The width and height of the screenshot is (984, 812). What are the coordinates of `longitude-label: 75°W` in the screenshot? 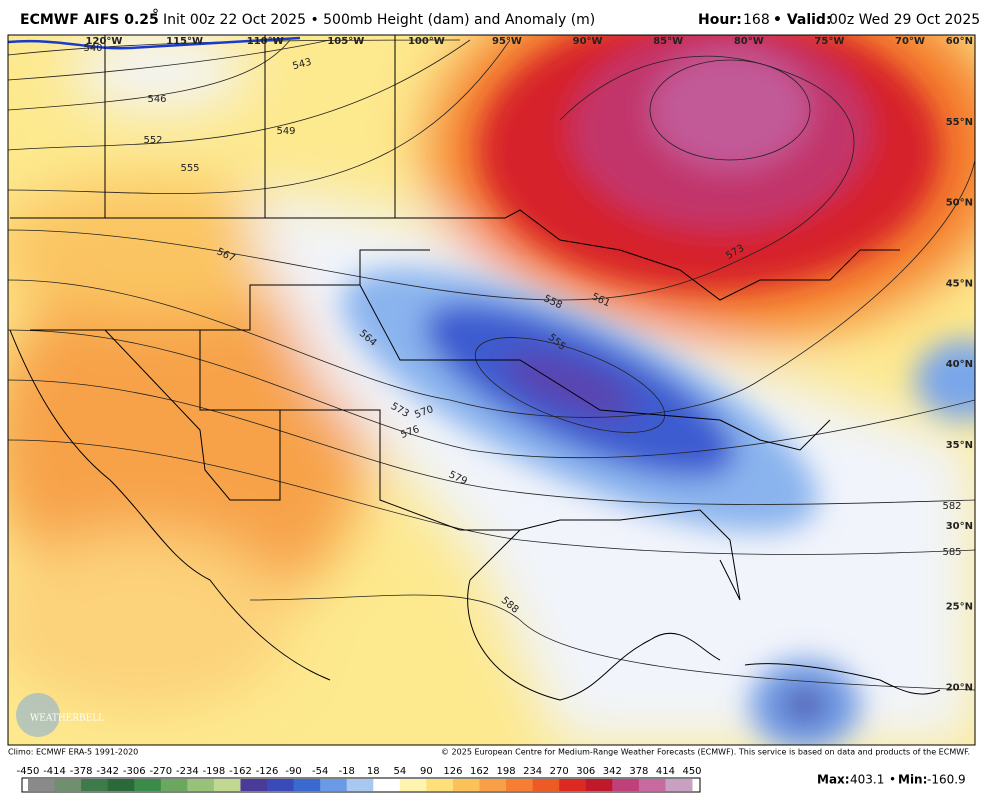 It's located at (829, 41).